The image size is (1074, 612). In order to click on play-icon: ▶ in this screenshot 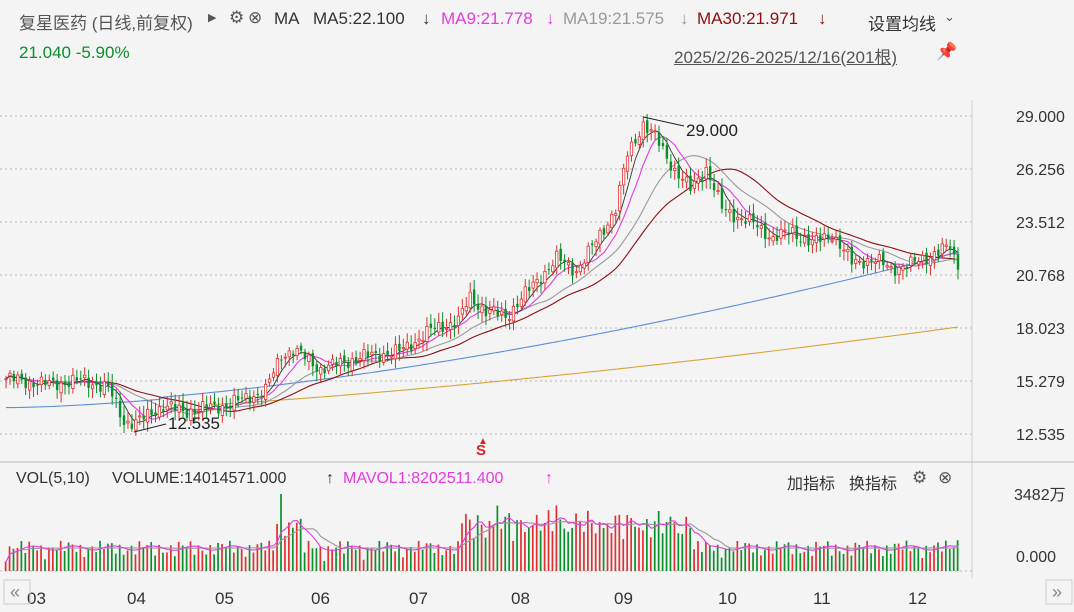, I will do `click(212, 18)`.